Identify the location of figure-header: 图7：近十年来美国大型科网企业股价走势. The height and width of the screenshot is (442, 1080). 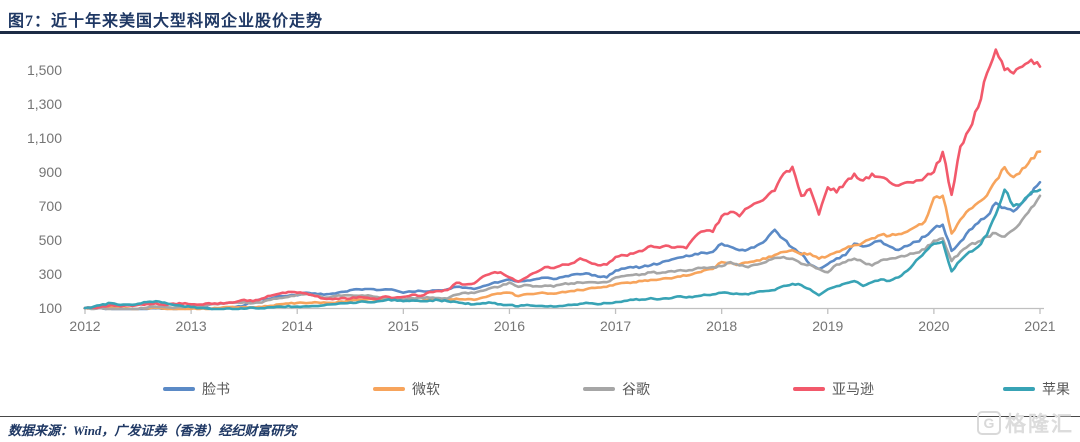
(540, 17).